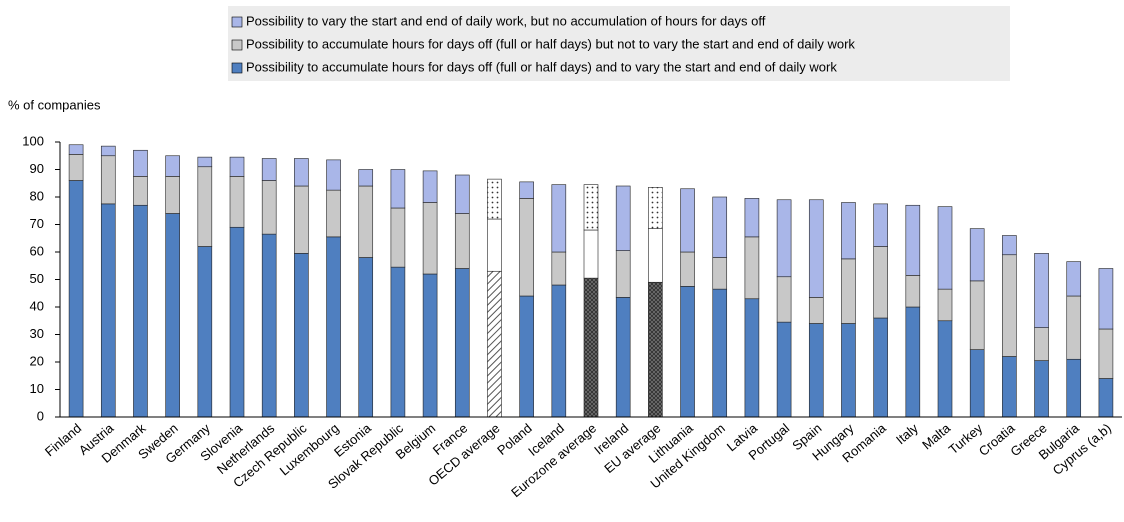 This screenshot has height=522, width=1124. What do you see at coordinates (37, 250) in the screenshot?
I see `y-tick-label: 60` at bounding box center [37, 250].